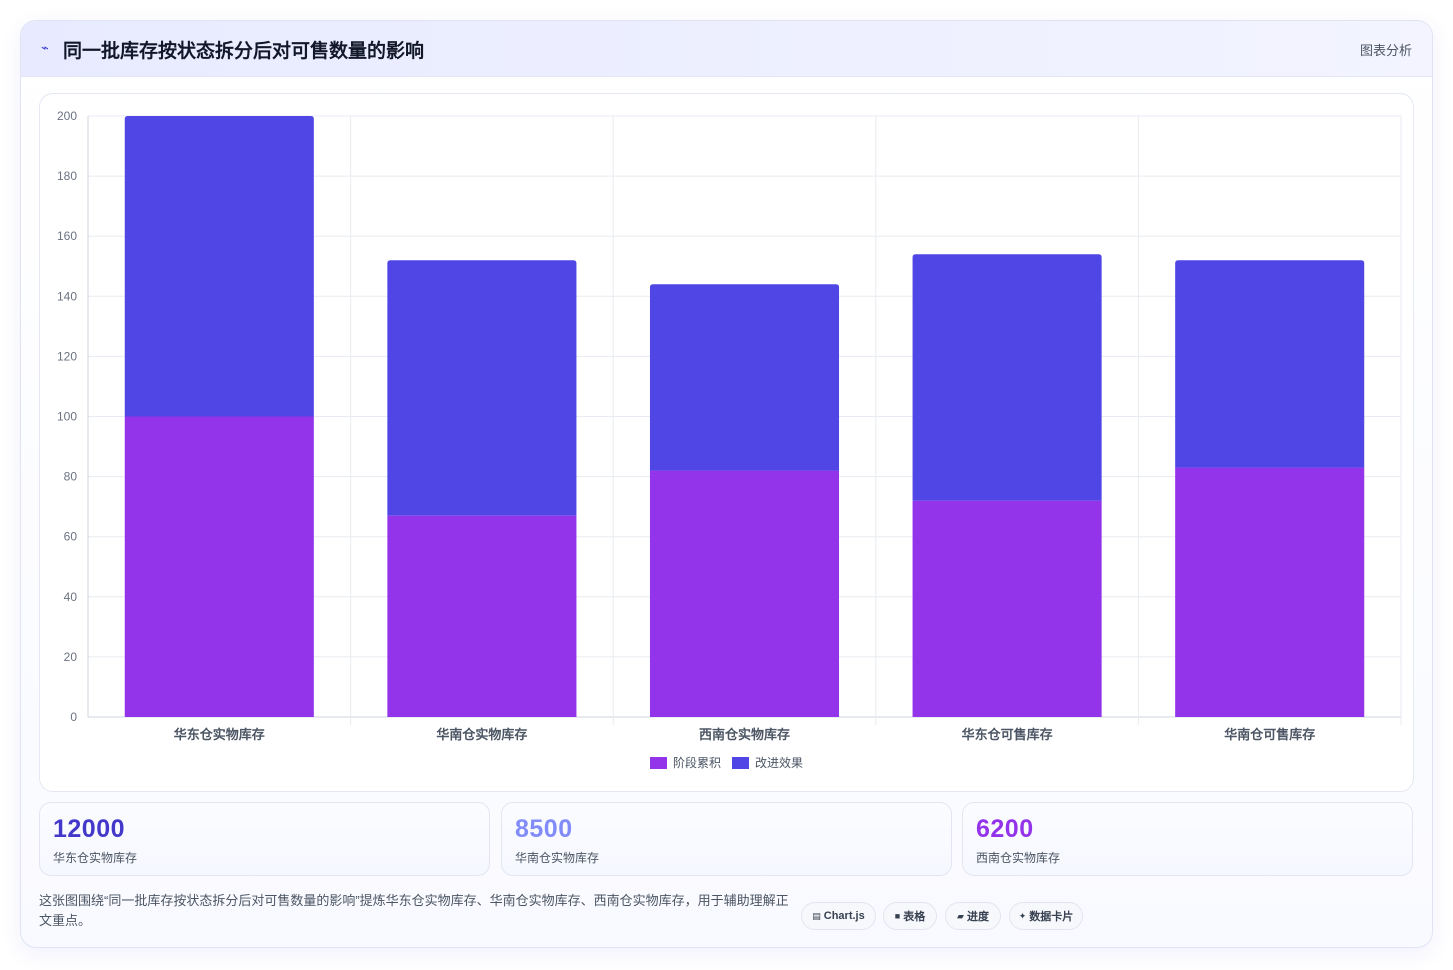  Describe the element at coordinates (557, 858) in the screenshot. I see `stat-label: 华南仓实物库存` at that location.